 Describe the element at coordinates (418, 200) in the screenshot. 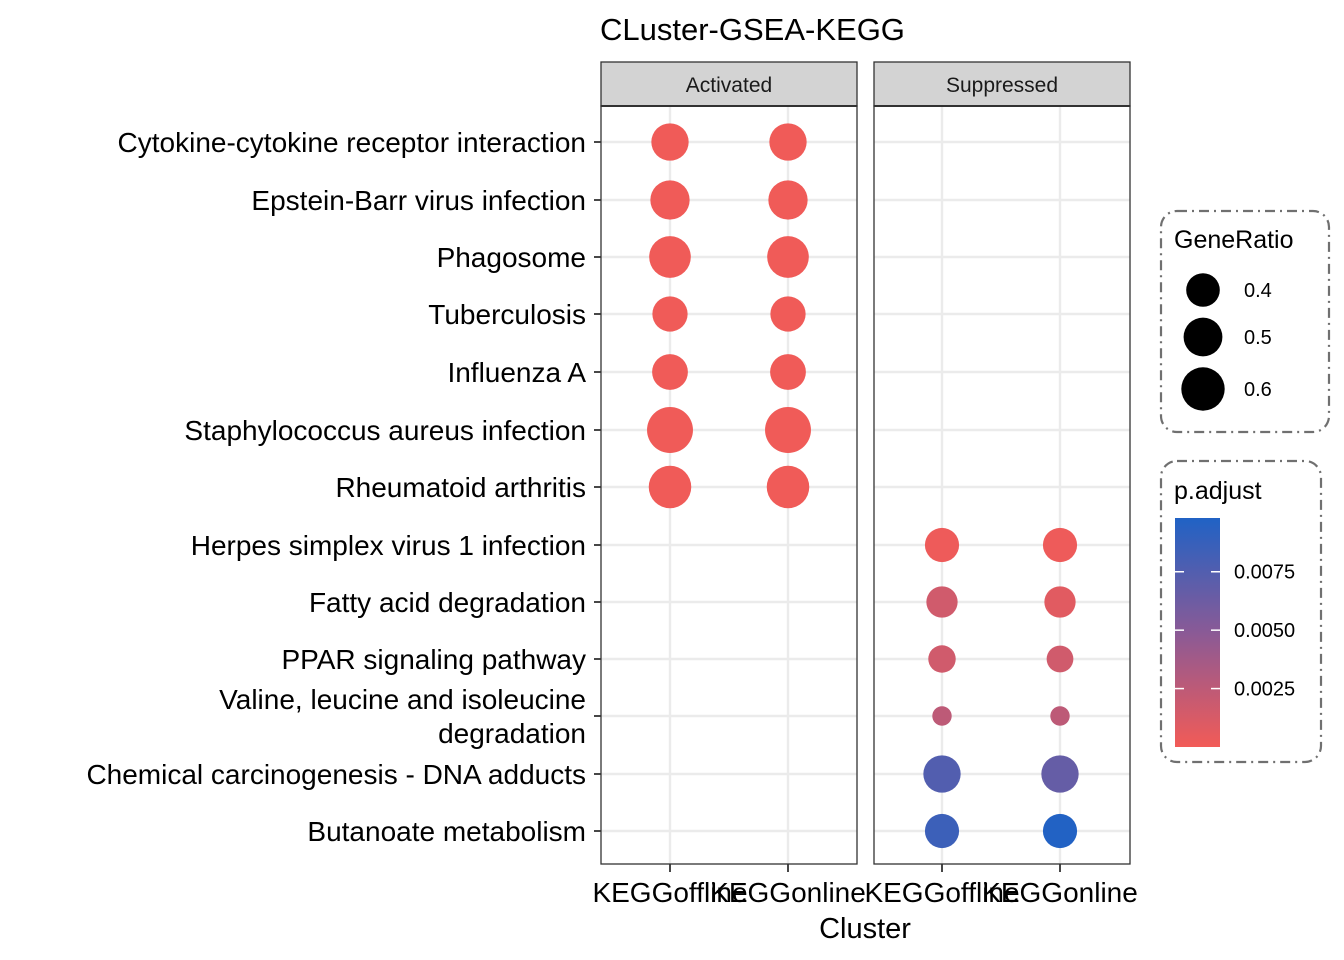

I see `y-tick-label: Epstein-Barr virus infection` at that location.